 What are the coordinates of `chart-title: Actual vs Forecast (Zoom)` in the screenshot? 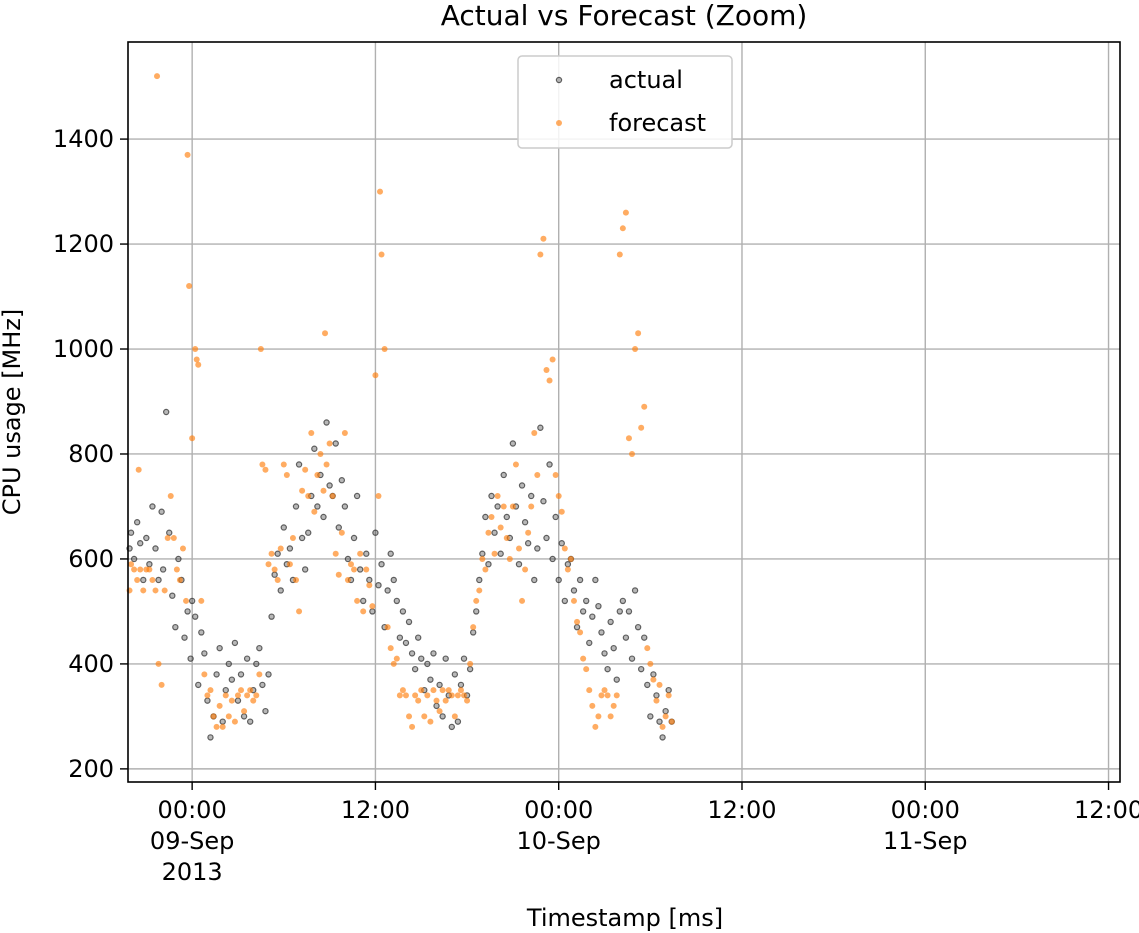 It's located at (624, 16).